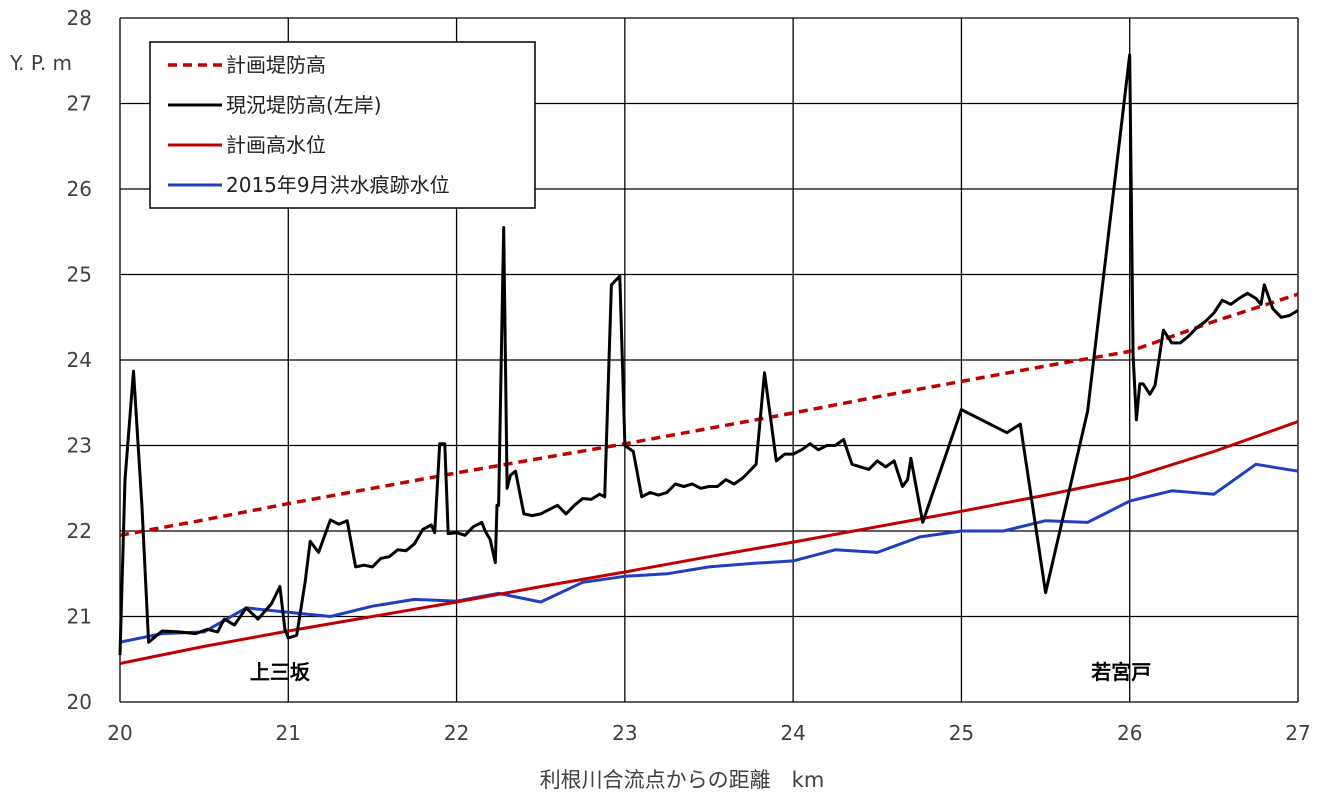 This screenshot has width=1320, height=800. Describe the element at coordinates (342, 125) in the screenshot. I see `legend-box` at that location.